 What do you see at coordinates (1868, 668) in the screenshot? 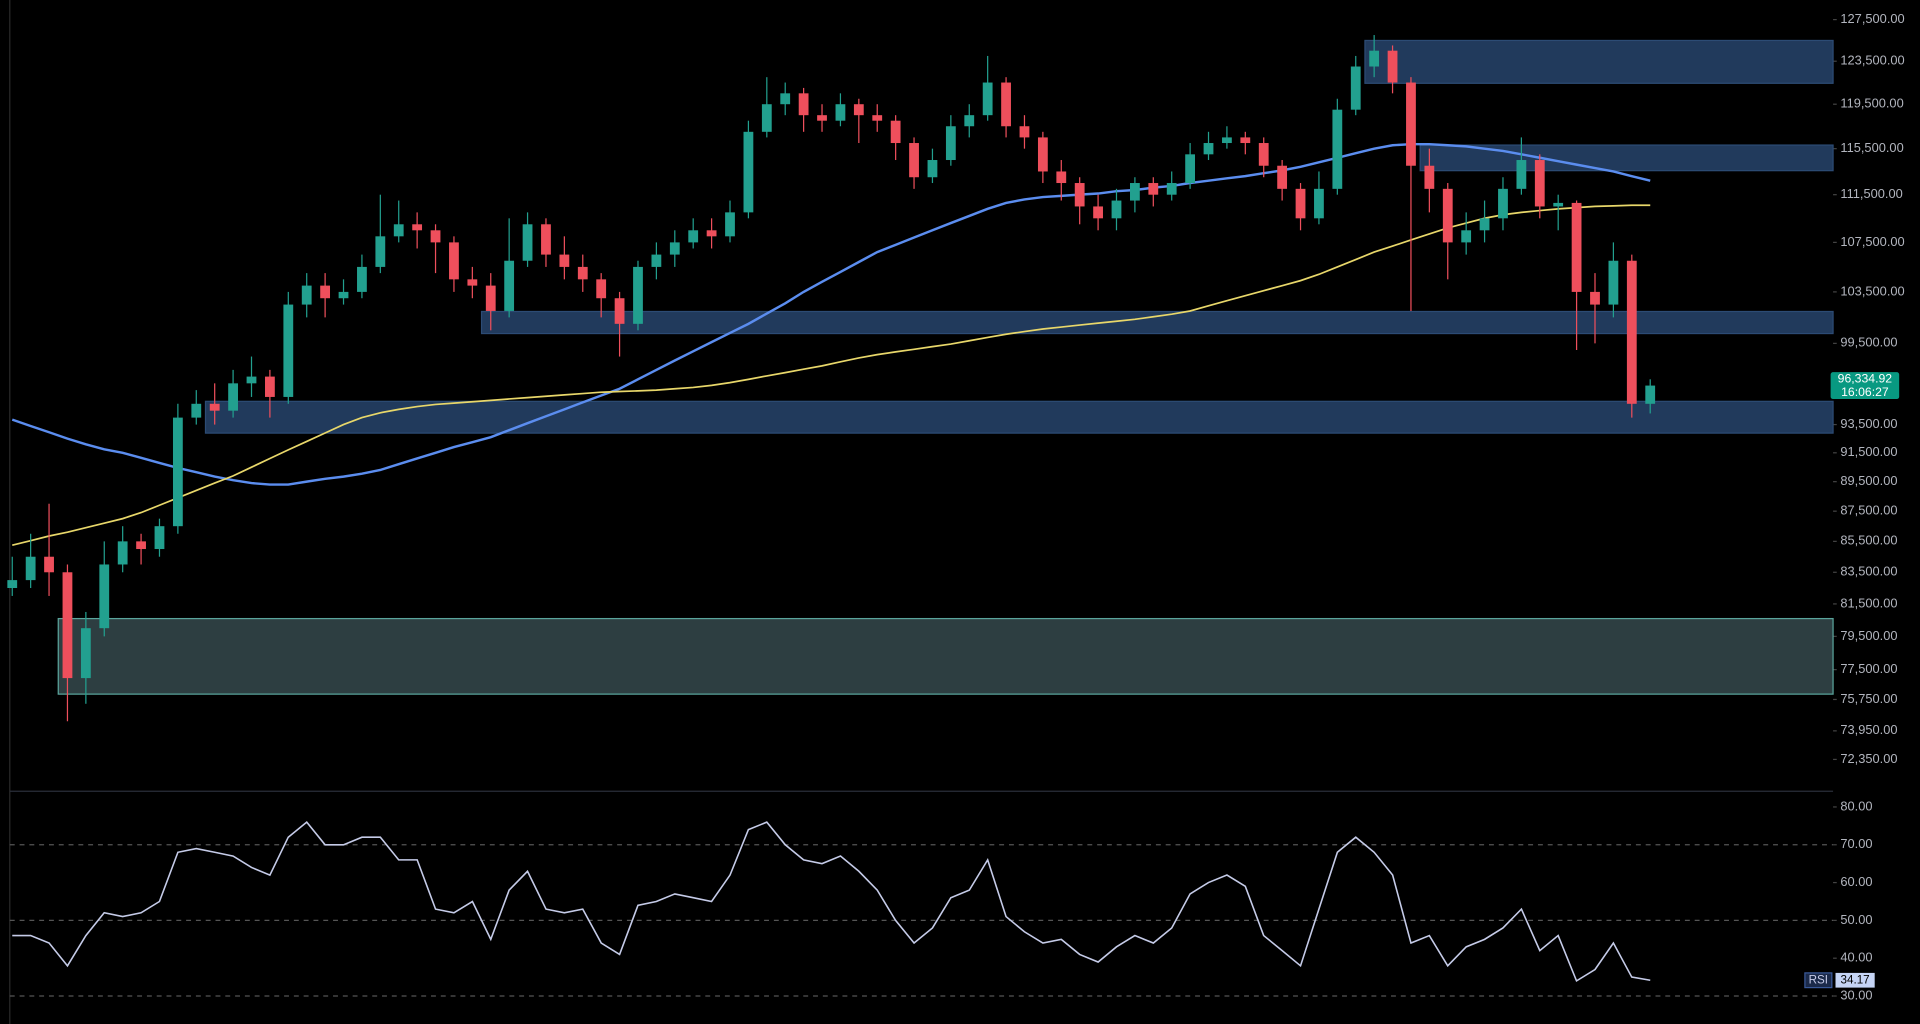
I see `y-tick-label: 77,500.00` at bounding box center [1868, 668].